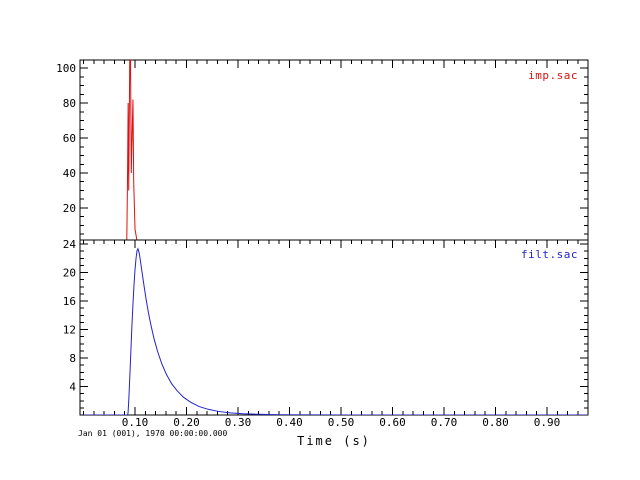  What do you see at coordinates (70, 244) in the screenshot?
I see `y-tick-label: 24` at bounding box center [70, 244].